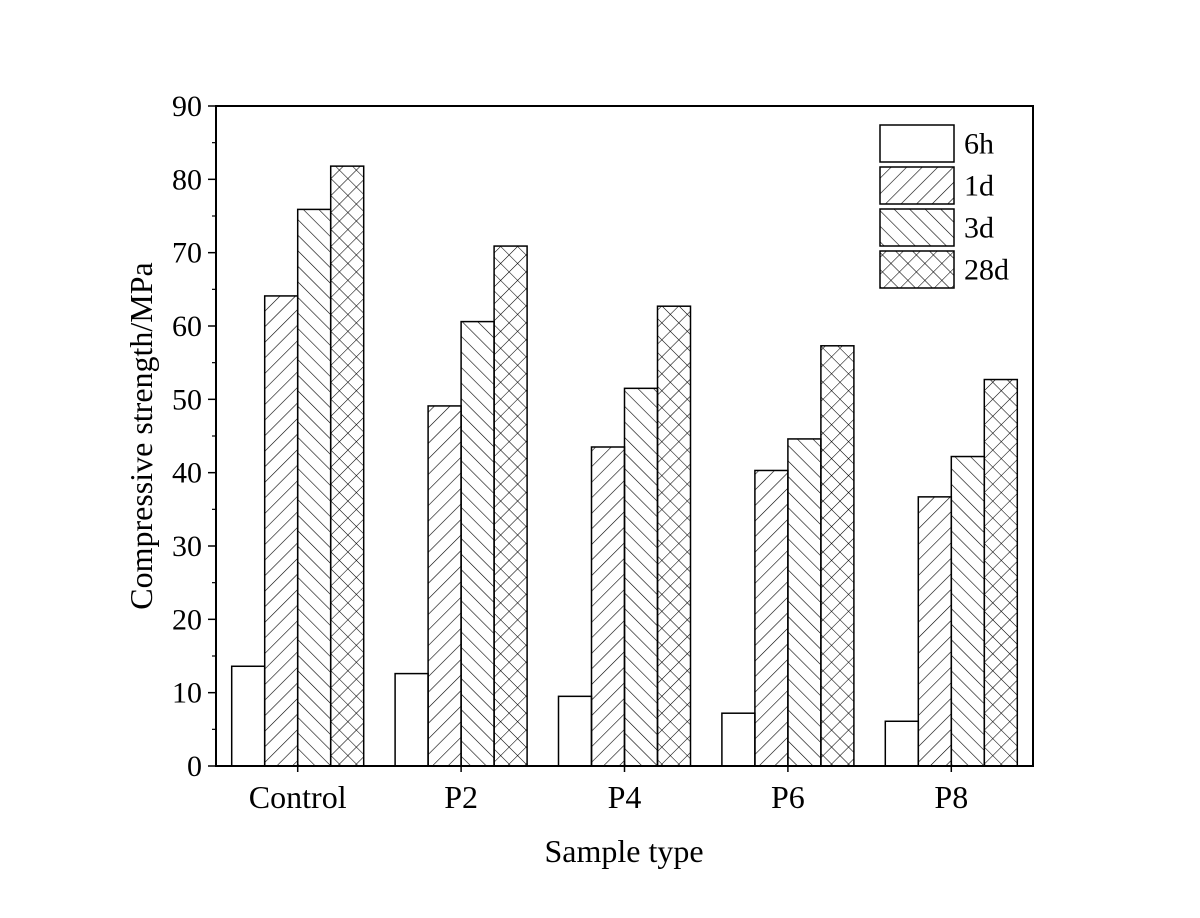 Image resolution: width=1200 pixels, height=918 pixels. Describe the element at coordinates (575, 731) in the screenshot. I see `bar-p4-6h` at that location.